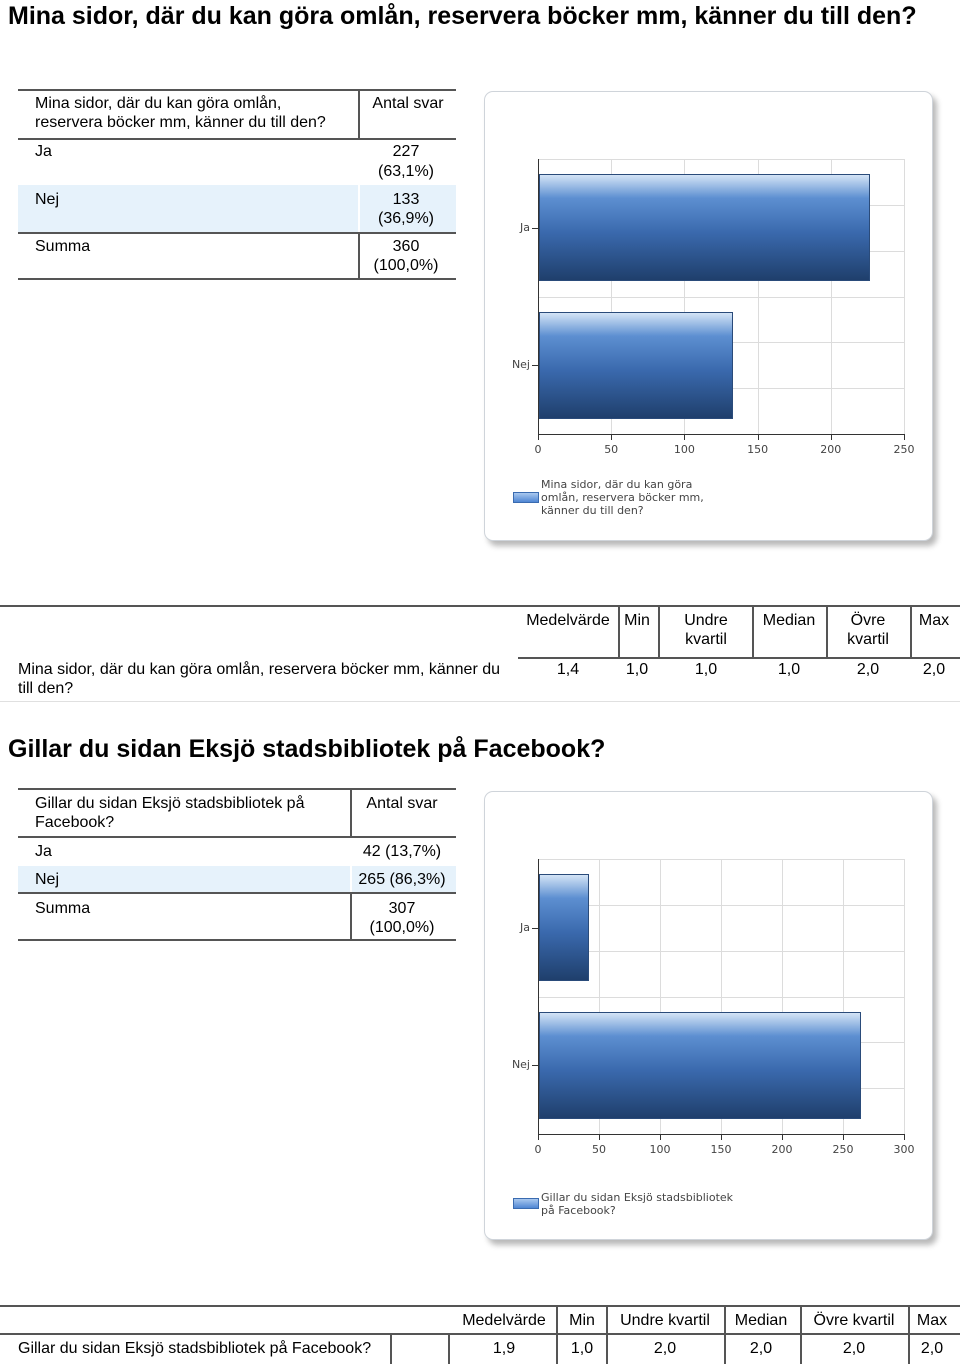  Describe the element at coordinates (721, 1134) in the screenshot. I see `chart2-x-axis` at that location.